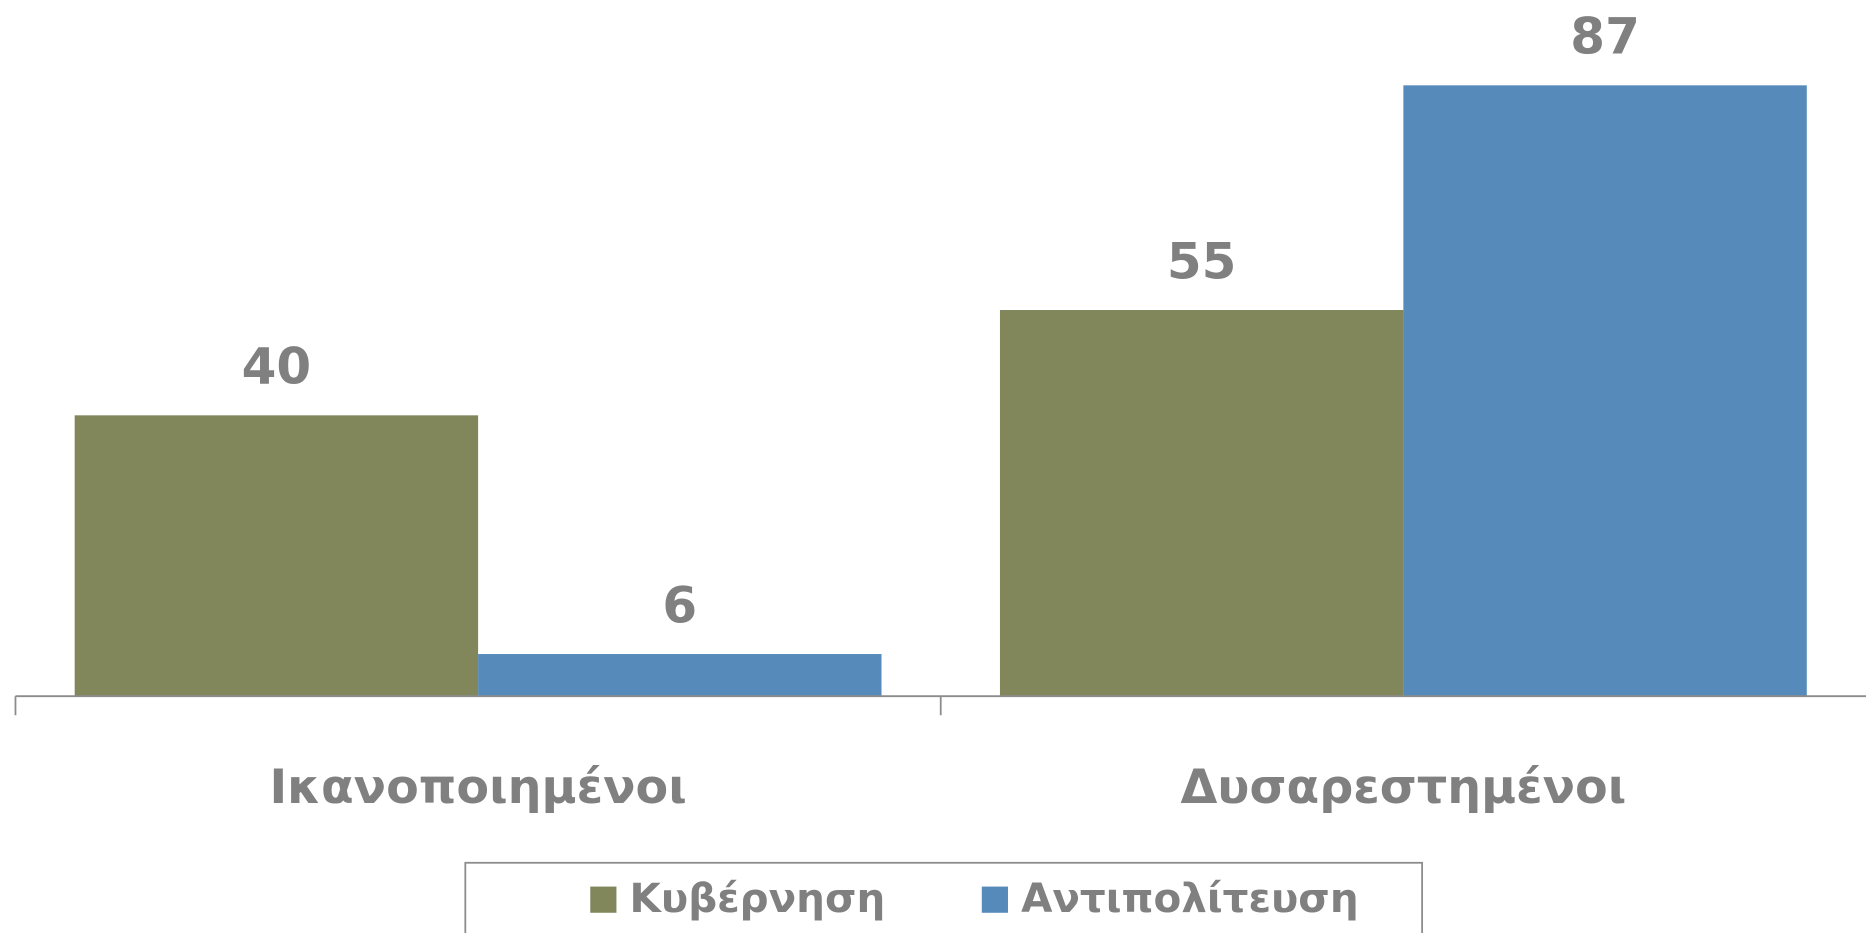 The image size is (1866, 933). I want to click on data-label: 6, so click(679, 605).